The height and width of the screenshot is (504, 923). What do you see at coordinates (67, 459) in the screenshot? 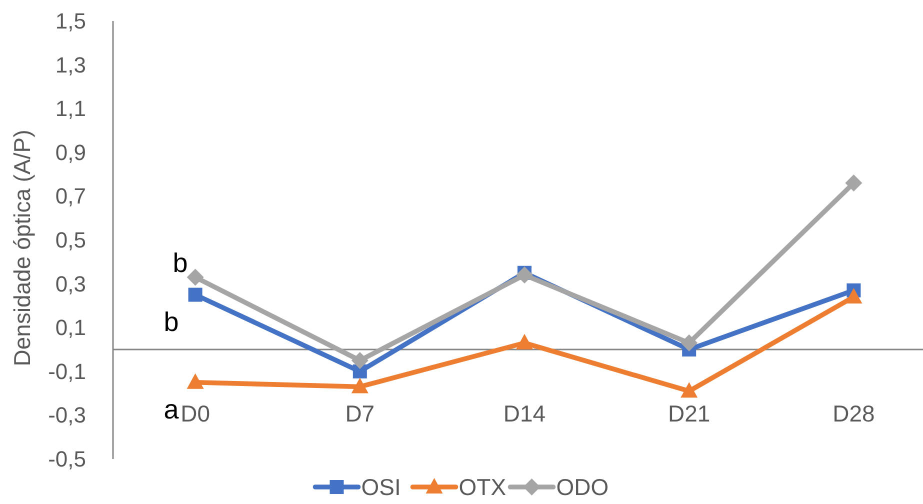
I see `y-tick-label: -0,5` at bounding box center [67, 459].